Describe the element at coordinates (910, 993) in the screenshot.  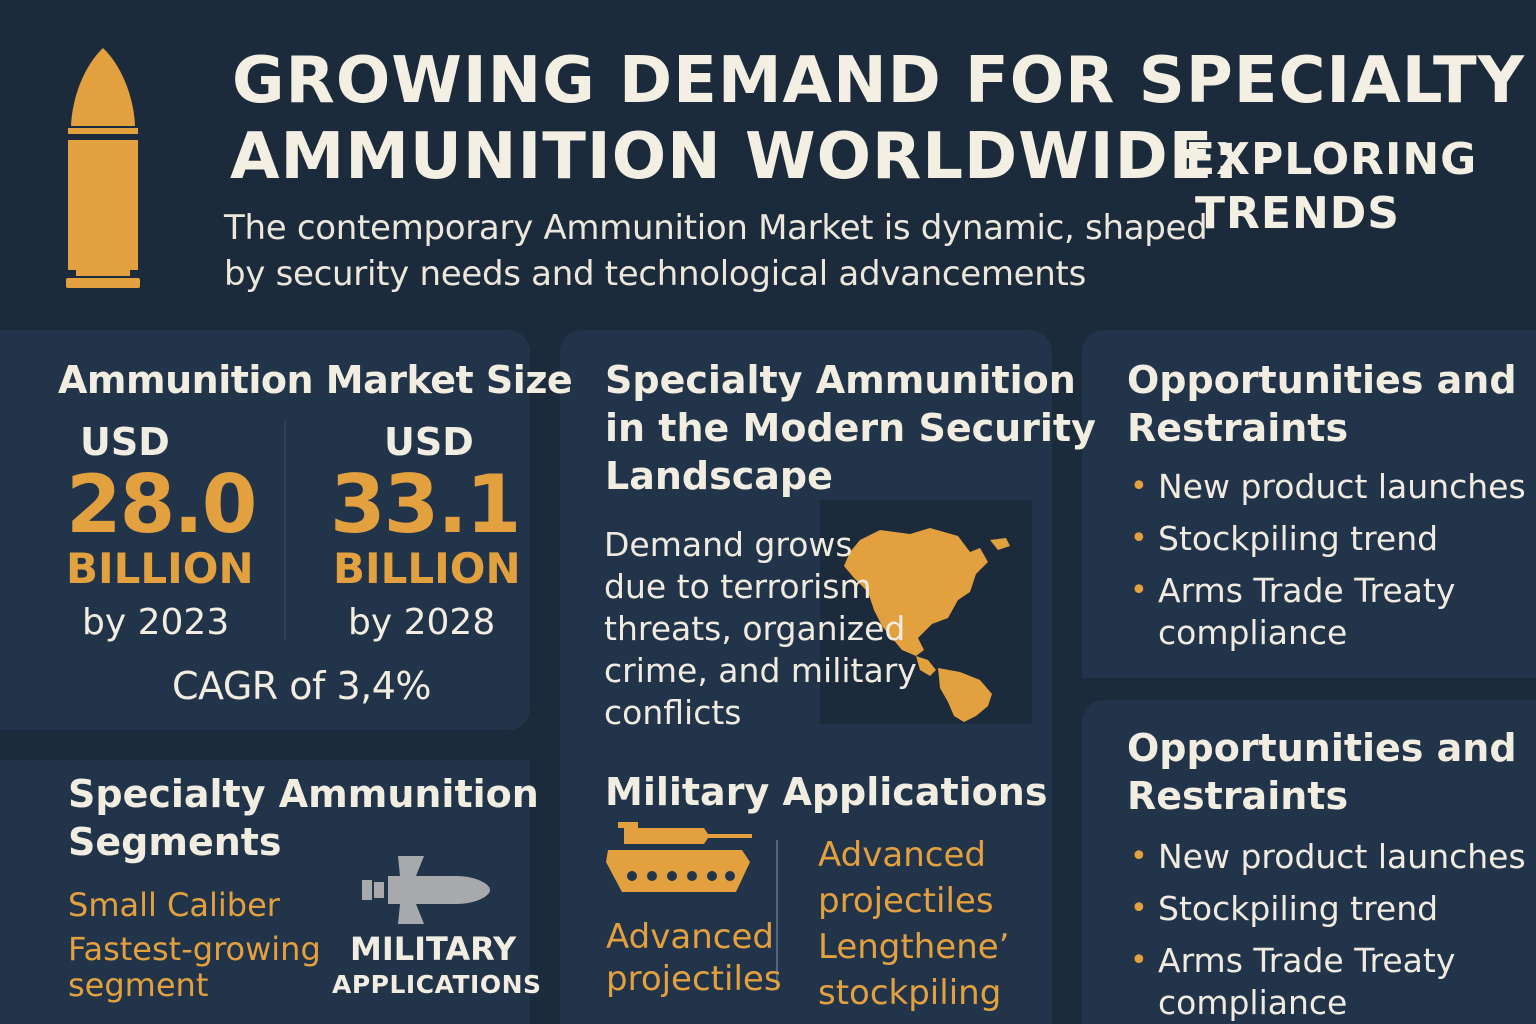
I see `military-right-line-4: stockpiling` at that location.